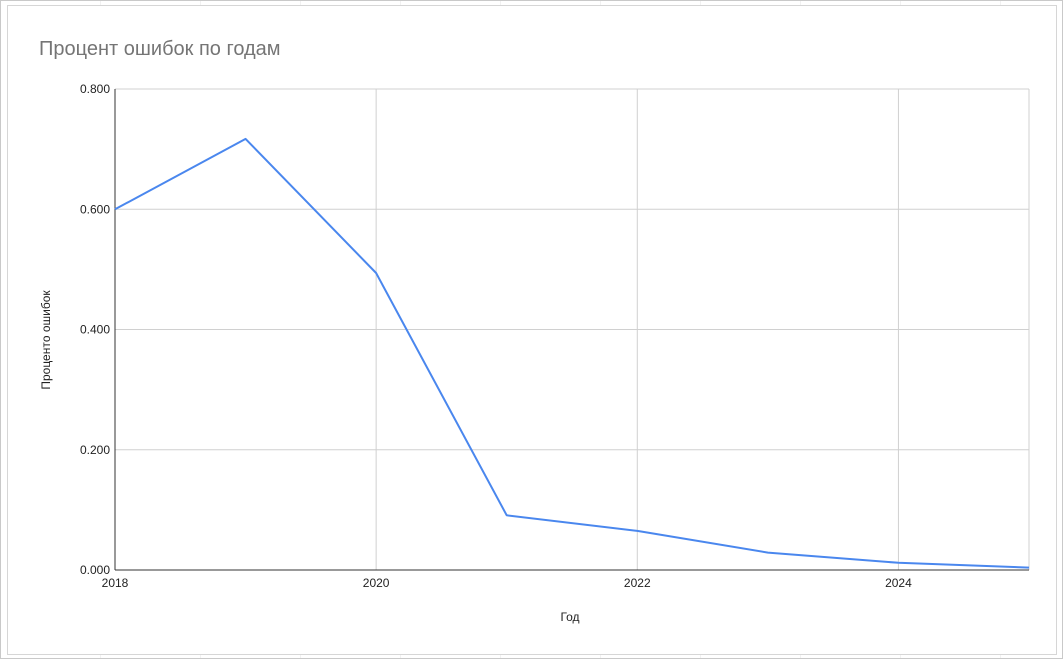 This screenshot has width=1063, height=659. Describe the element at coordinates (95, 89) in the screenshot. I see `y-tick-label: 0.800` at that location.